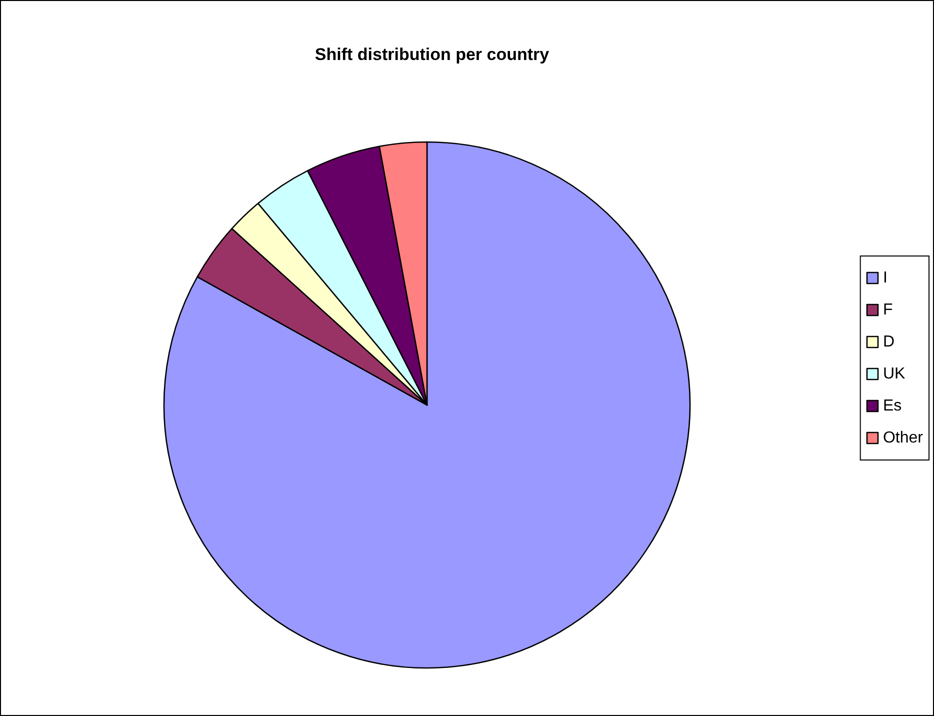 This screenshot has height=716, width=934. Describe the element at coordinates (887, 310) in the screenshot. I see `legend-label: F` at that location.